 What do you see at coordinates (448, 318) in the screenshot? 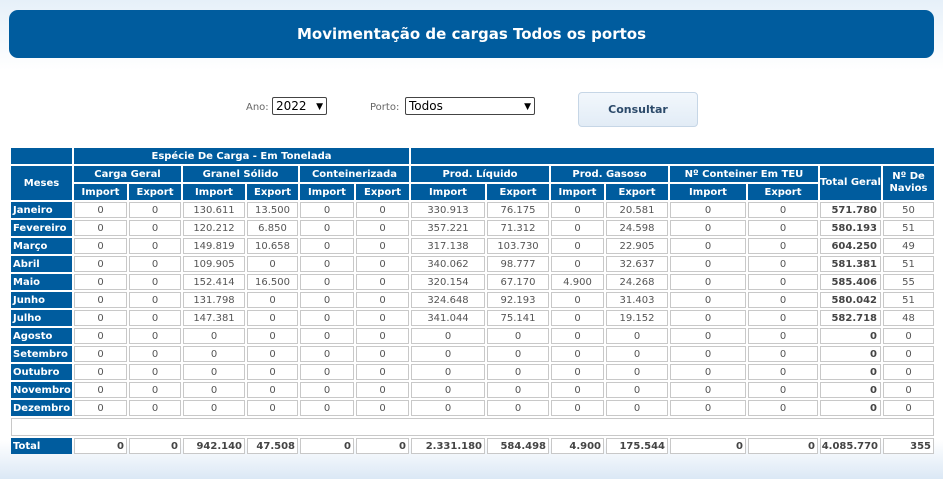
I see `value-cell: 341.044` at bounding box center [448, 318].